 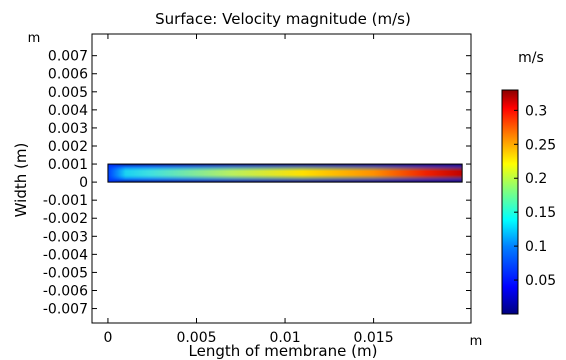 What do you see at coordinates (65, 201) in the screenshot?
I see `y-tick-label: -0.001` at bounding box center [65, 201].